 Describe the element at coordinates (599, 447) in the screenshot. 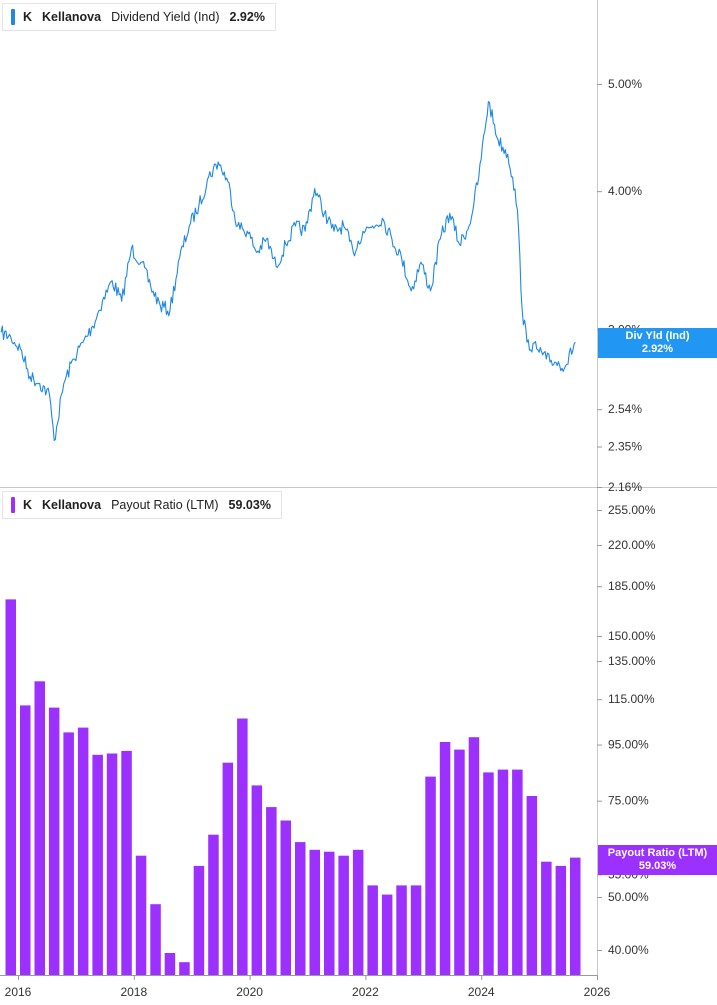

I see `yield-y-tick-2-35-tick` at that location.